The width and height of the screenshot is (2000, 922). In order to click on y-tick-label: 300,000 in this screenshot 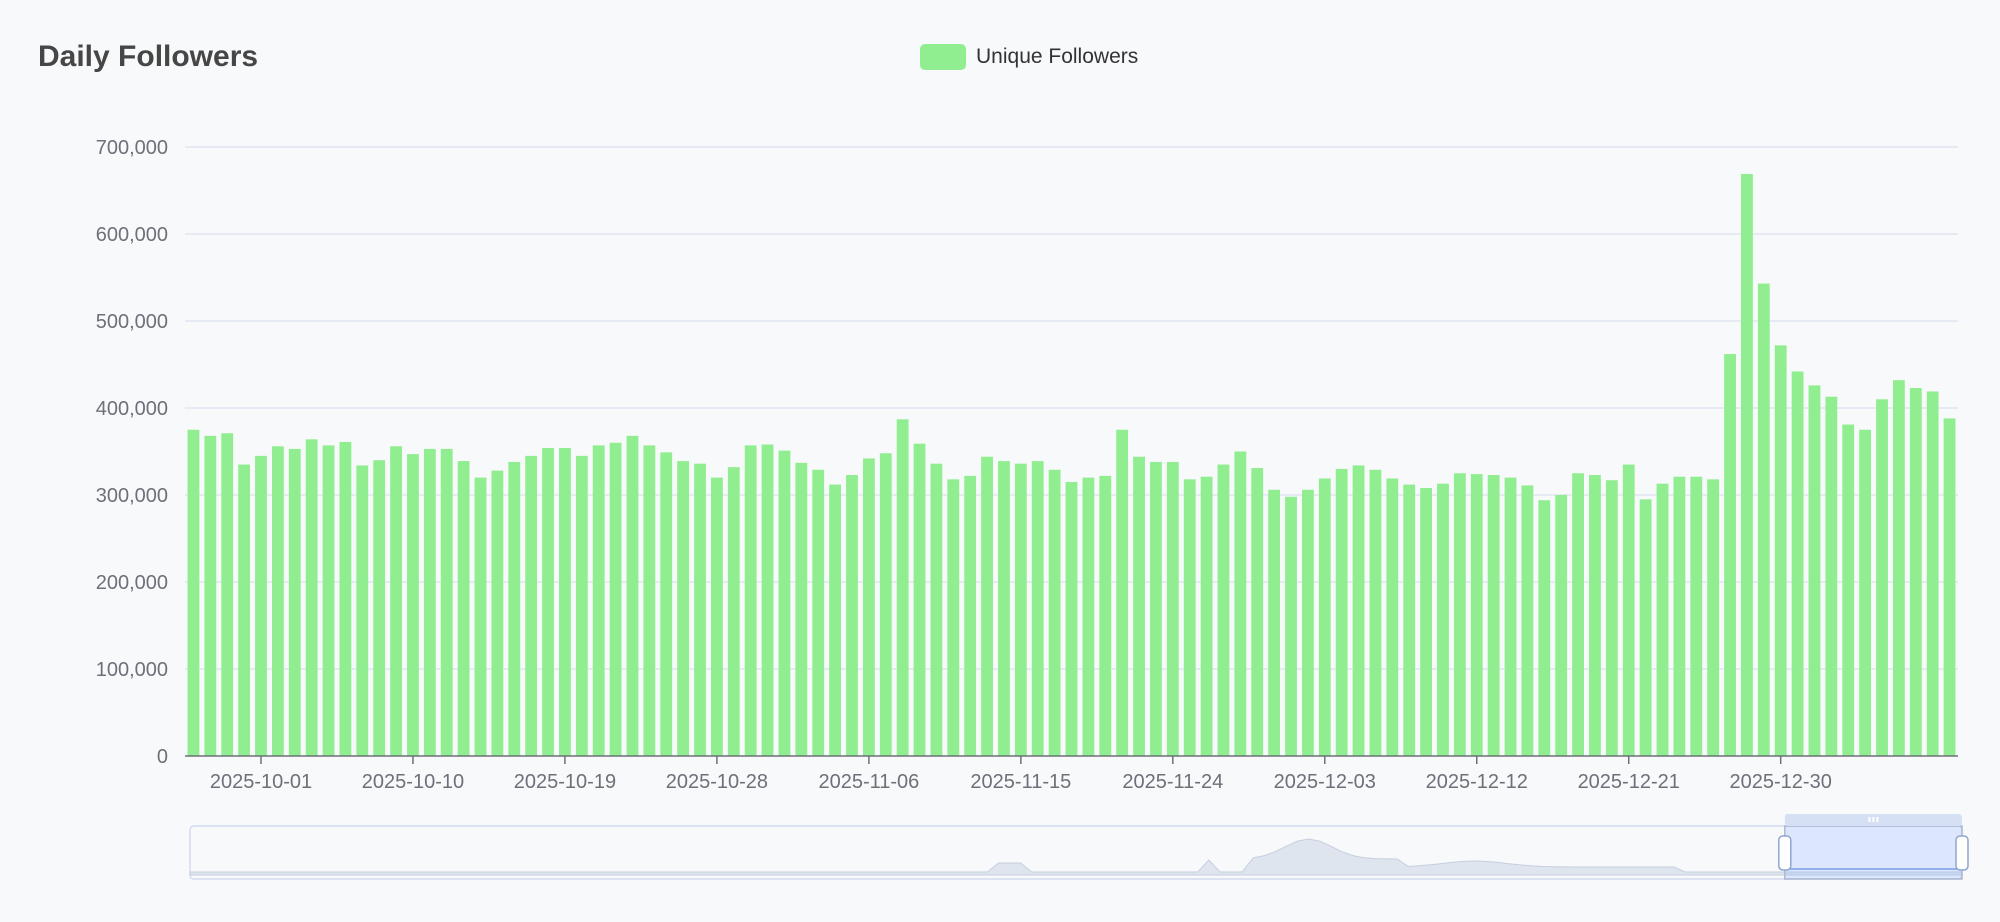, I will do `click(132, 496)`.